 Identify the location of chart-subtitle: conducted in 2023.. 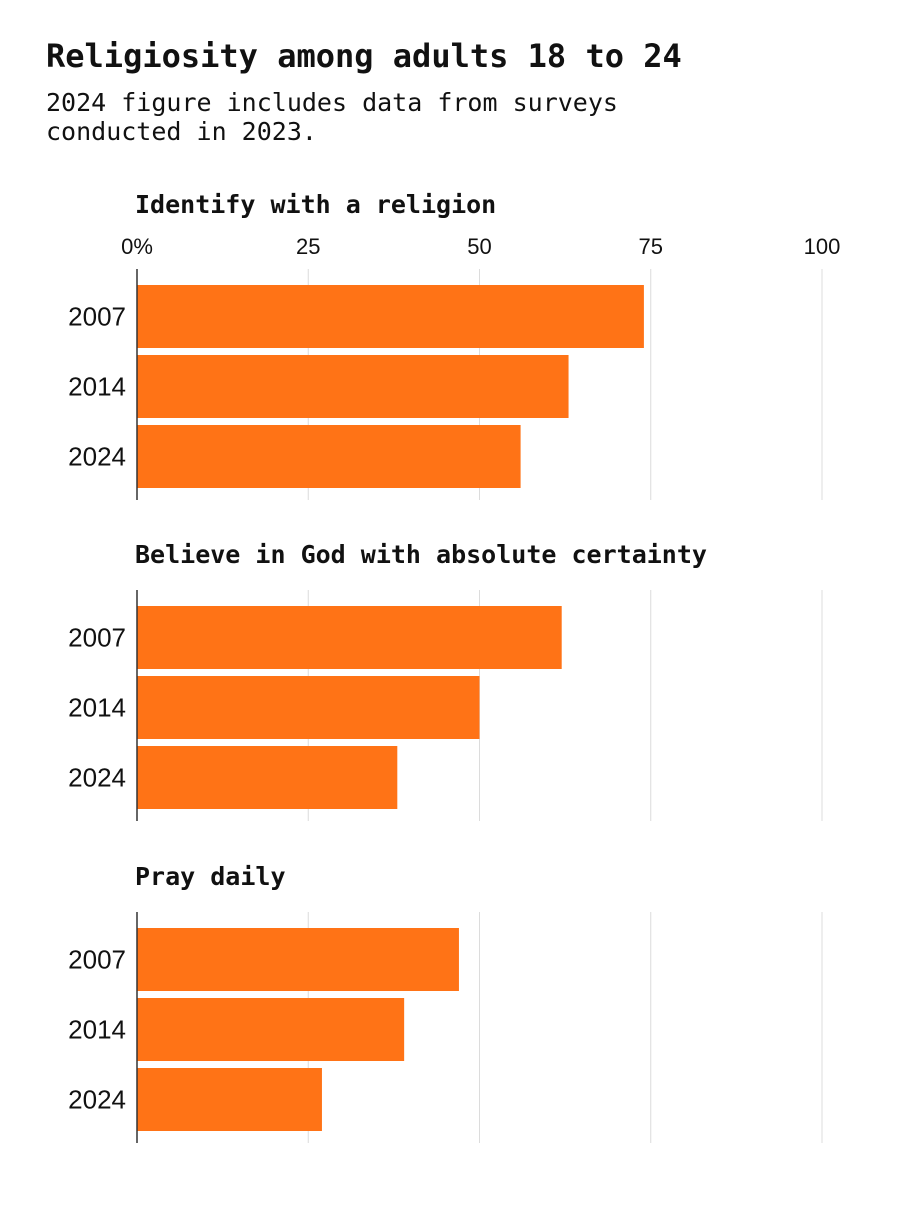
(181, 131).